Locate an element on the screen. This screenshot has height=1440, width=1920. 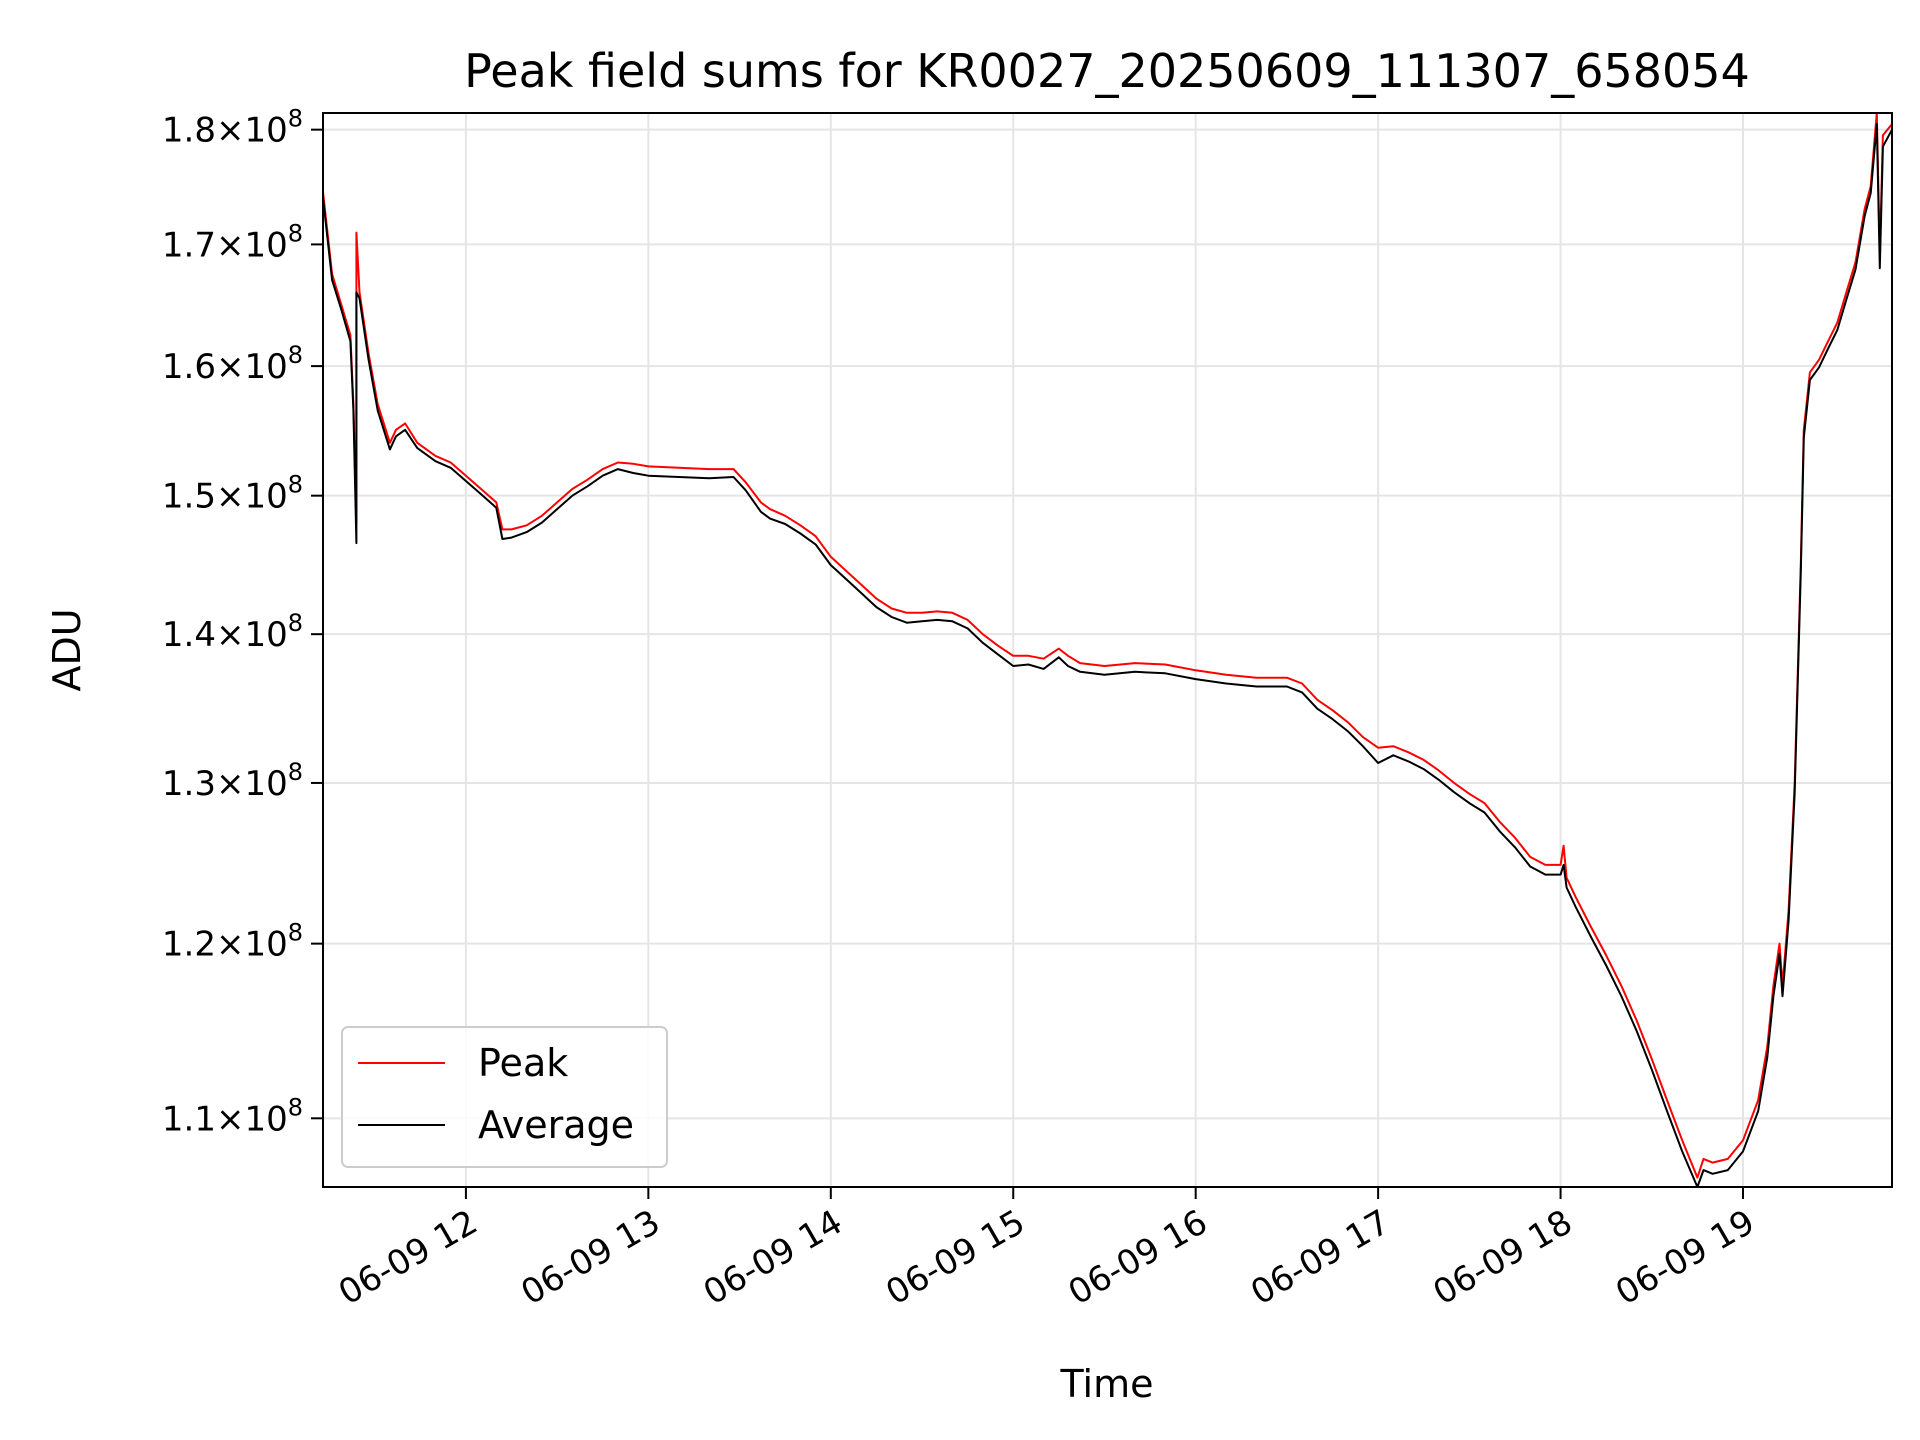
y-tick-label: 1.6×108 is located at coordinates (232, 364).